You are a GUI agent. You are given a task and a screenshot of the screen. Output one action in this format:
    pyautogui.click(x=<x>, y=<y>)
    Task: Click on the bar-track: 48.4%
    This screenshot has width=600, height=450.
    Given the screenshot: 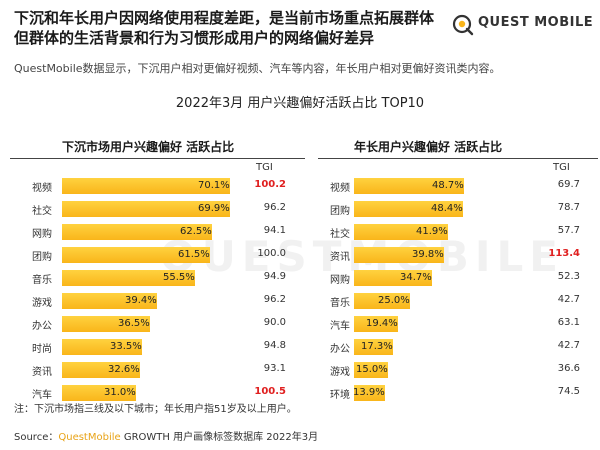 What is the action you would take?
    pyautogui.click(x=444, y=209)
    